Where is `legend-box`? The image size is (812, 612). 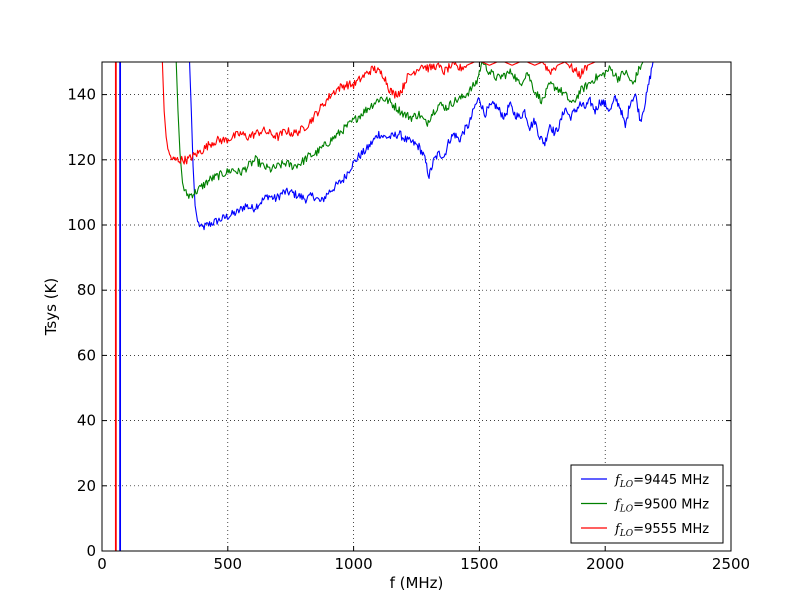
legend-box is located at coordinates (647, 504).